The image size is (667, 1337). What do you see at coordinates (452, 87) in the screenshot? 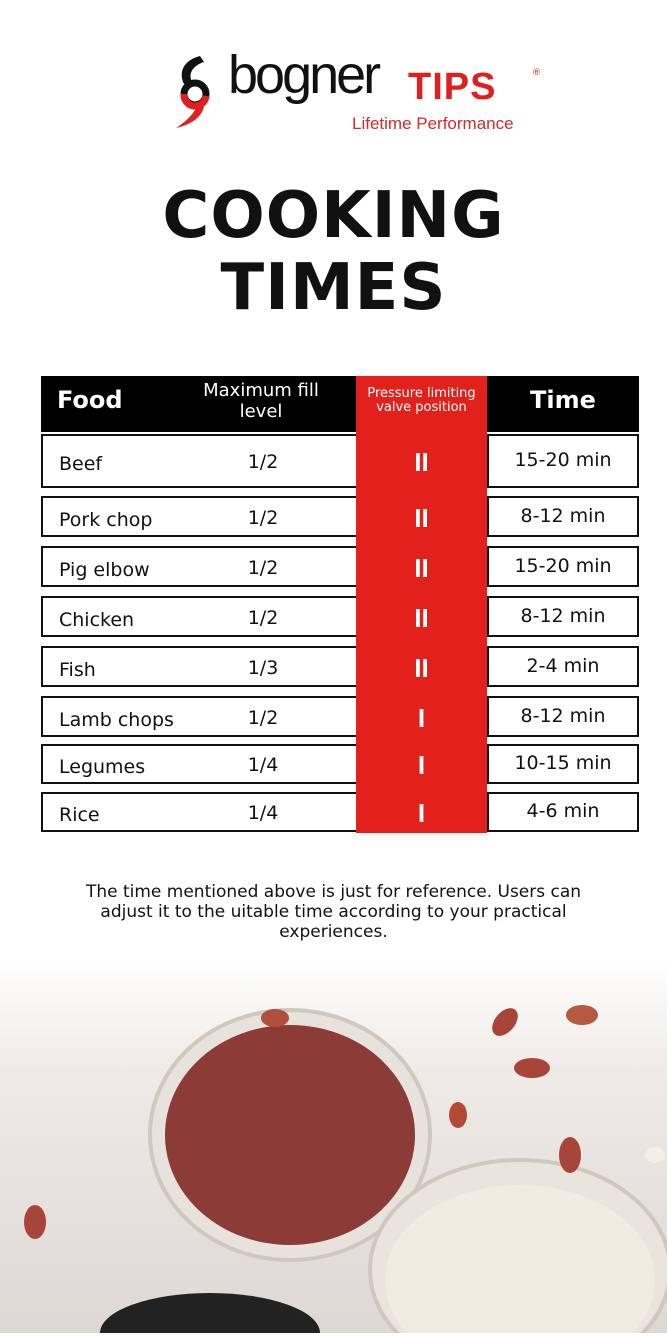
I see `logo-accent: TIPS` at bounding box center [452, 87].